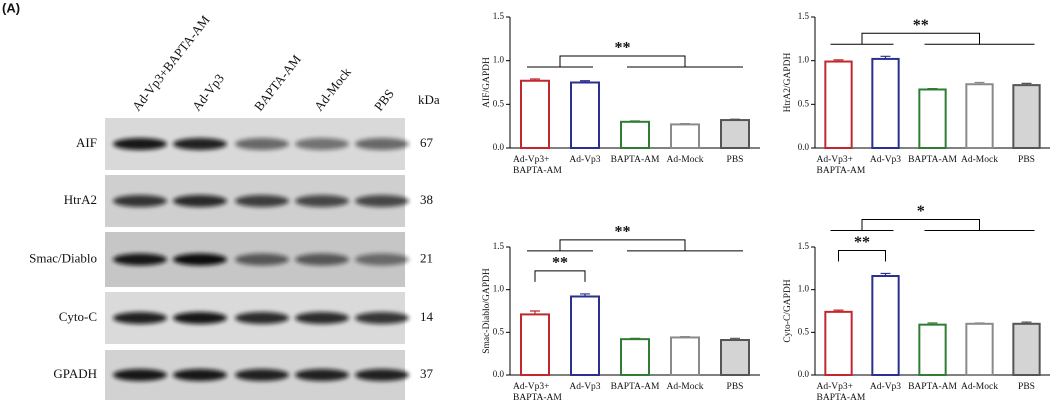 This screenshot has height=415, width=1054. I want to click on kda-label: 38, so click(426, 199).